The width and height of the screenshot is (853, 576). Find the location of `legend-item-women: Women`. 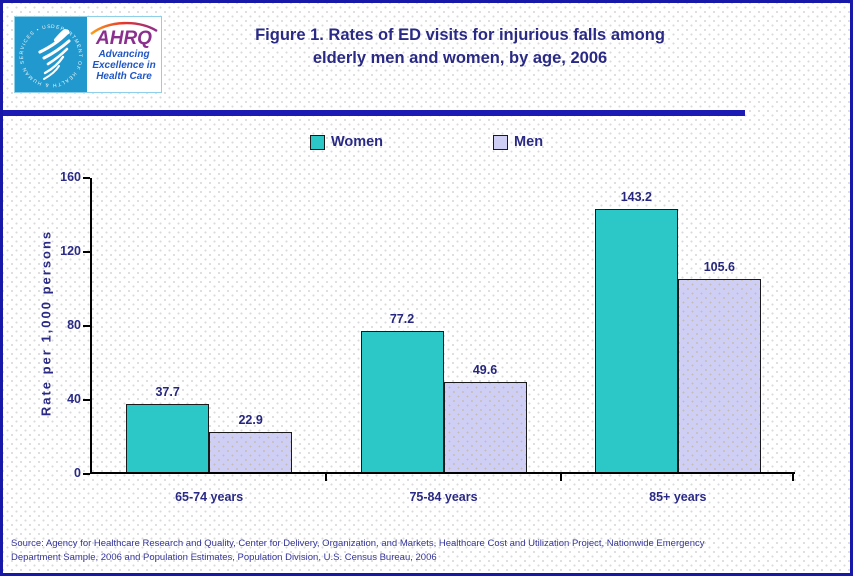

legend-item-women: Women is located at coordinates (346, 142).